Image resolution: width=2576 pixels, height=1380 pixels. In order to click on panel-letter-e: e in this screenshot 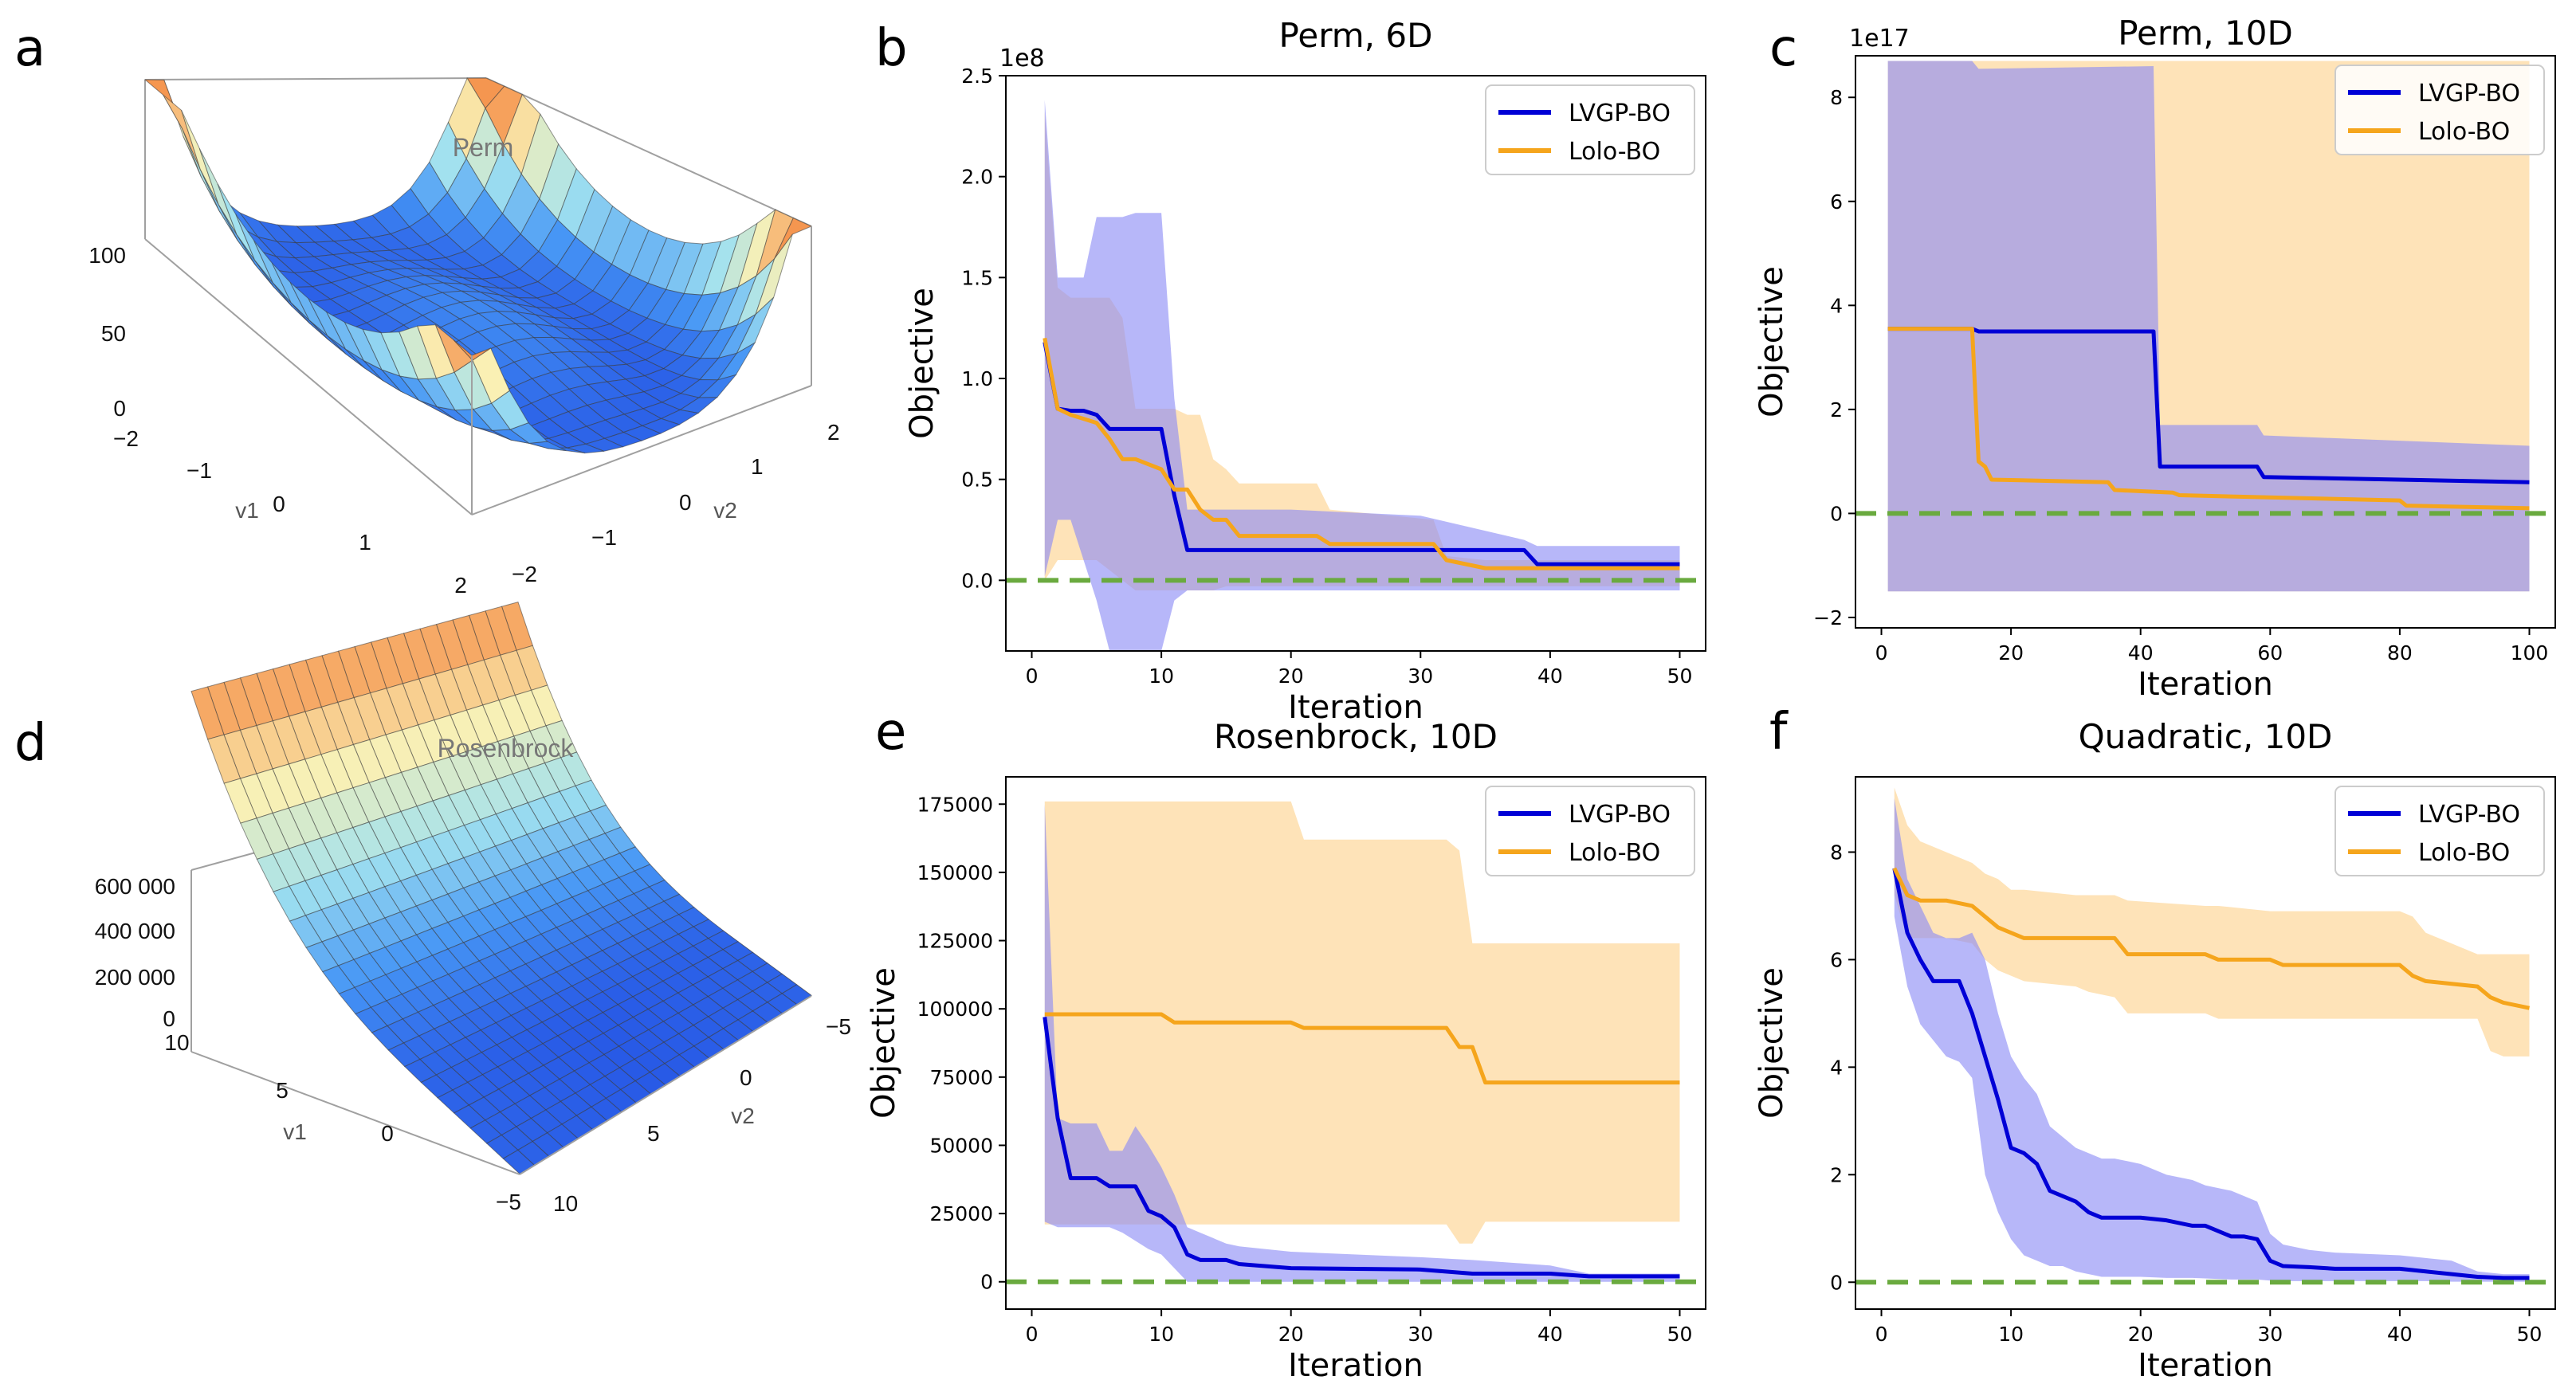, I will do `click(891, 732)`.